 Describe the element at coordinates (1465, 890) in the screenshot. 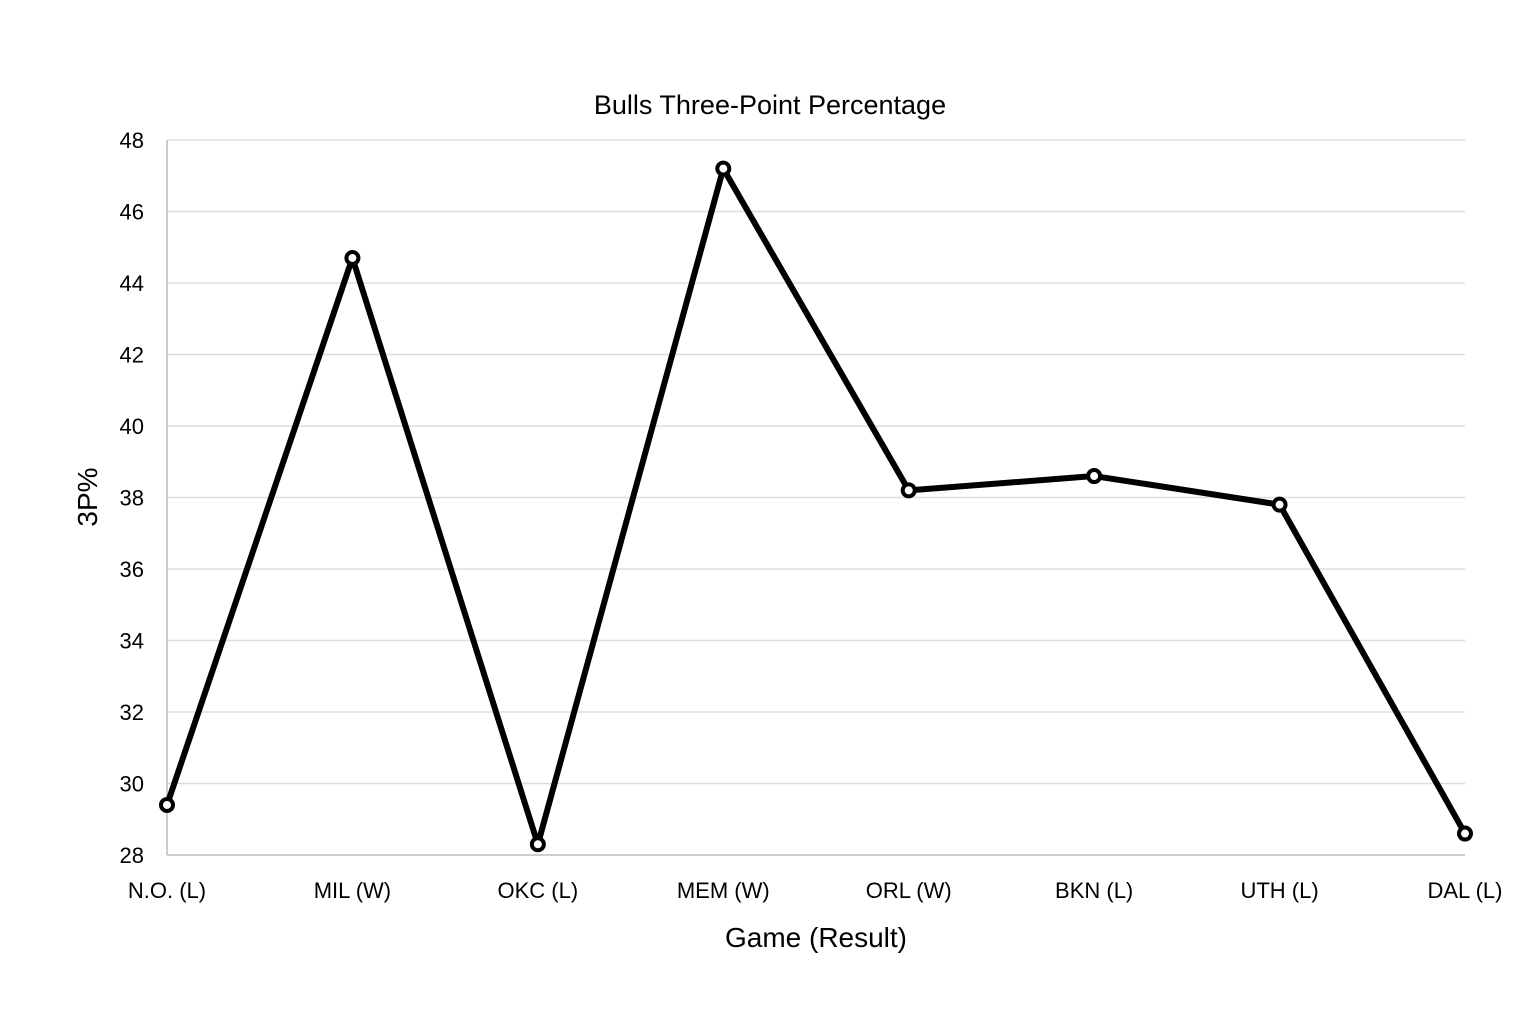

I see `x-tick-label: DAL (L)` at that location.